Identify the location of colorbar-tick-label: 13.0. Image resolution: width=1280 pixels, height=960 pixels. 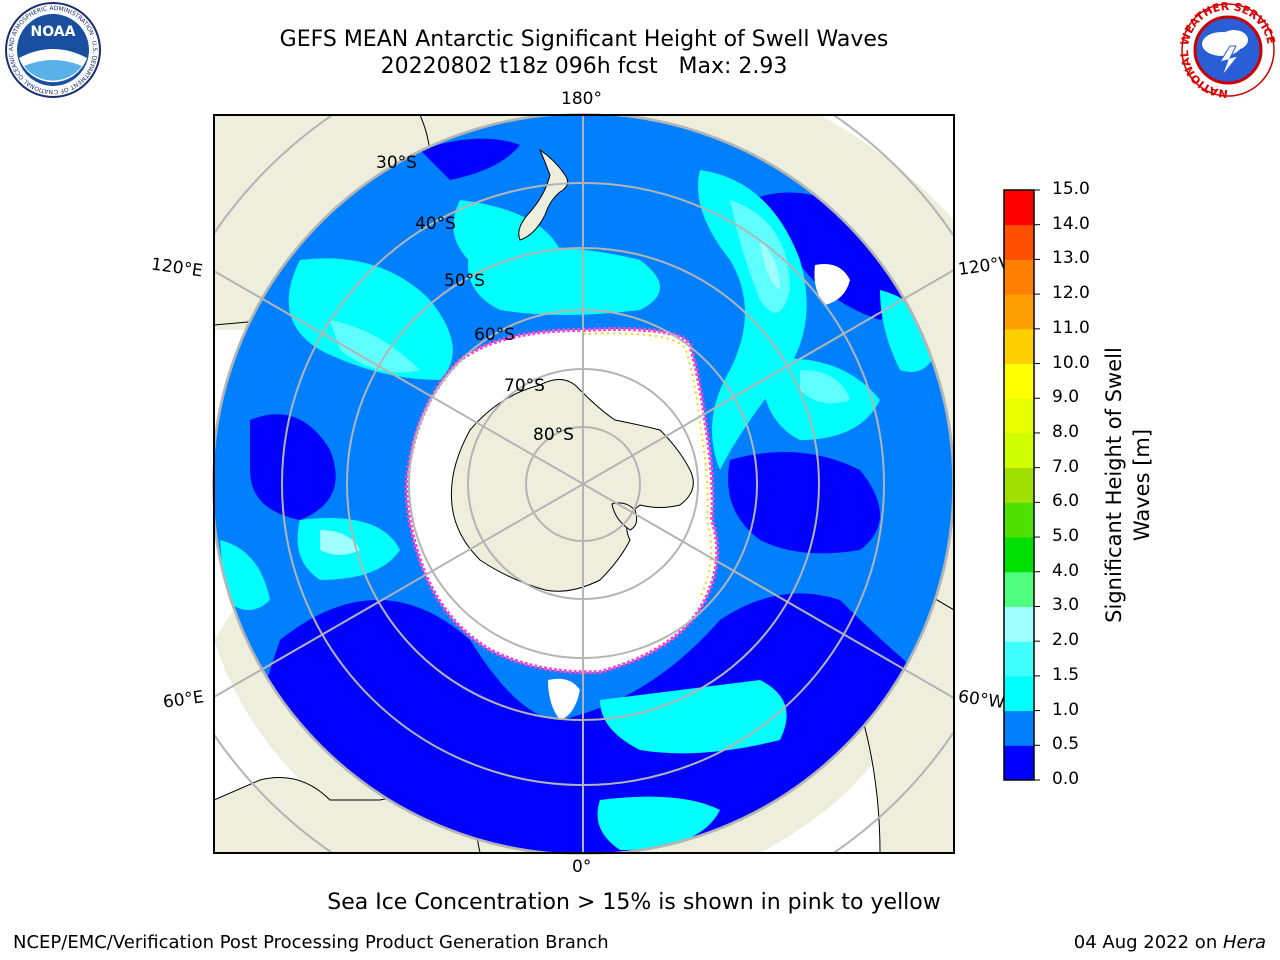
(1071, 258).